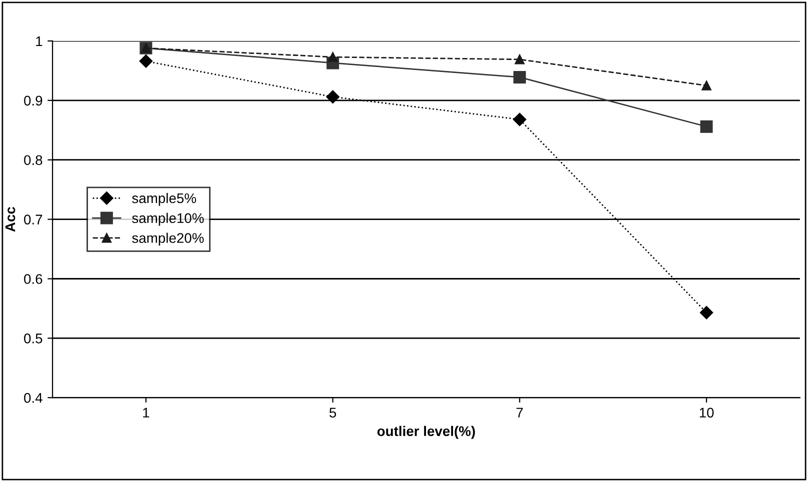  I want to click on legend-label: sample10%, so click(168, 219).